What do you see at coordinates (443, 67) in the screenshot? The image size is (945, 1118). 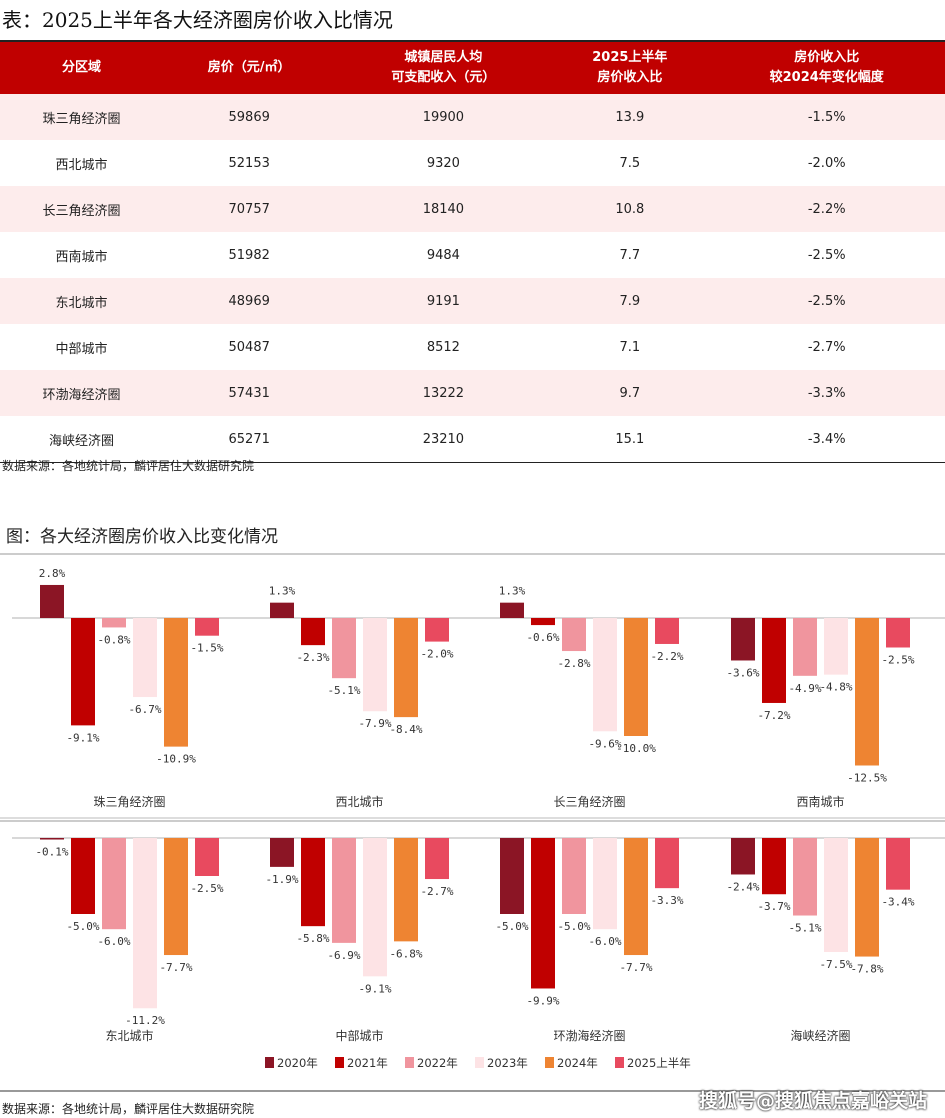 I see `column-header: 城镇居民人均 可支配收入（元）` at bounding box center [443, 67].